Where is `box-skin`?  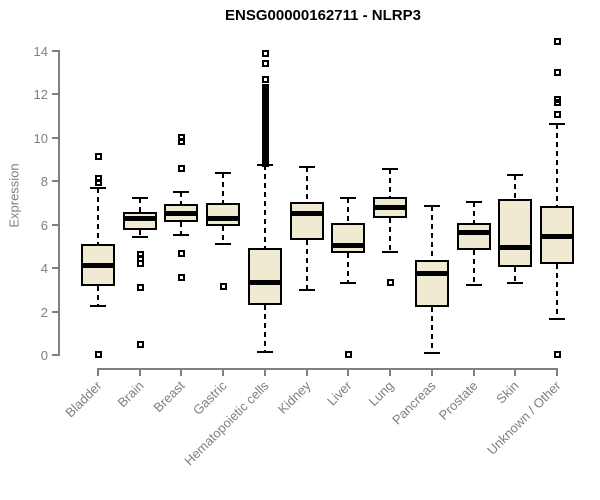 box-skin is located at coordinates (515, 232).